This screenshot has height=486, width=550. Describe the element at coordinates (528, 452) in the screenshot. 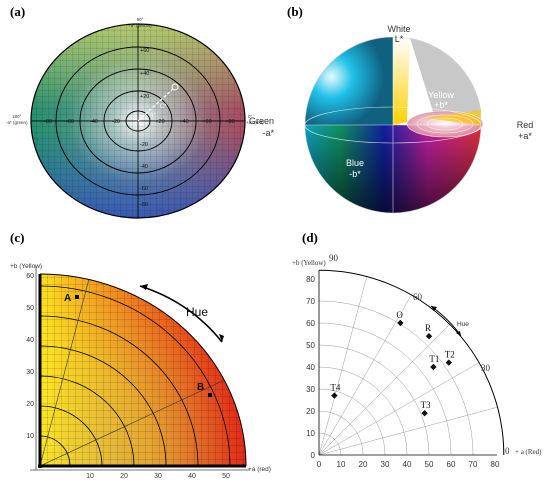

I see `d-x-axis-label: + a (Red)` at that location.